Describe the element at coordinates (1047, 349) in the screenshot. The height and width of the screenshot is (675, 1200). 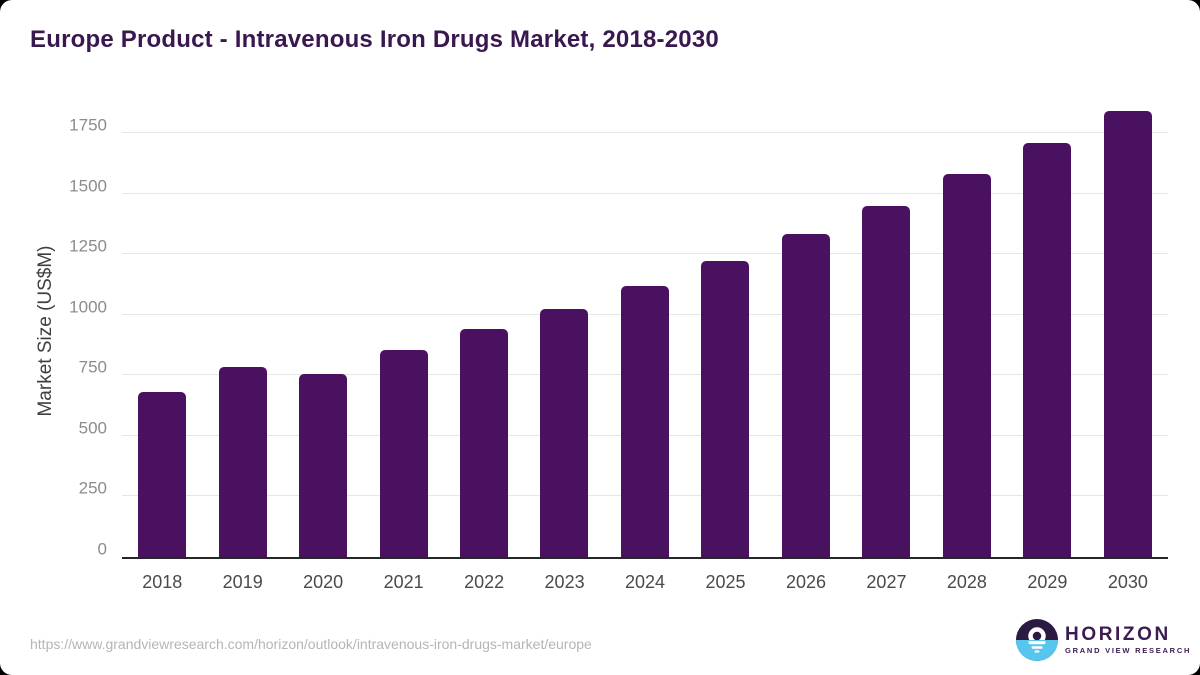
I see `bar-2029` at that location.